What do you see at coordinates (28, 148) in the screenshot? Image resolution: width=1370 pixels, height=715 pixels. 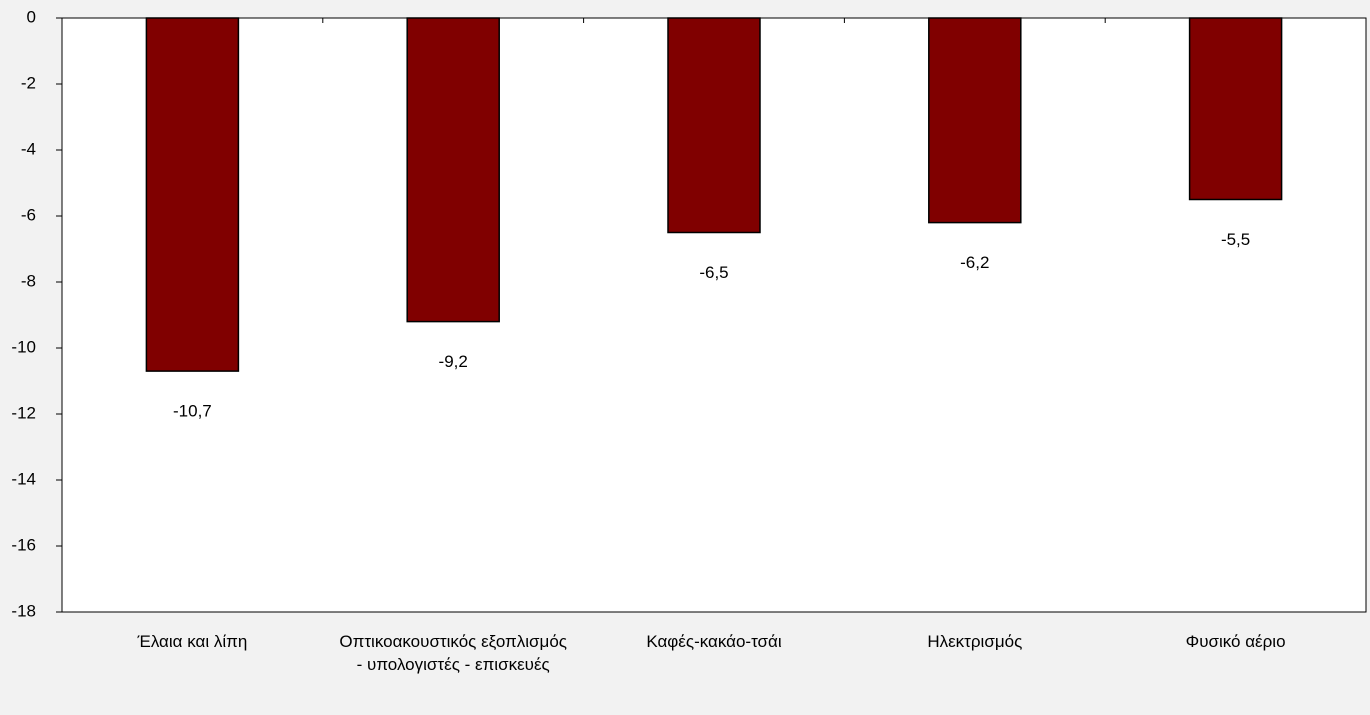 I see `y-tick-label: -4` at bounding box center [28, 148].